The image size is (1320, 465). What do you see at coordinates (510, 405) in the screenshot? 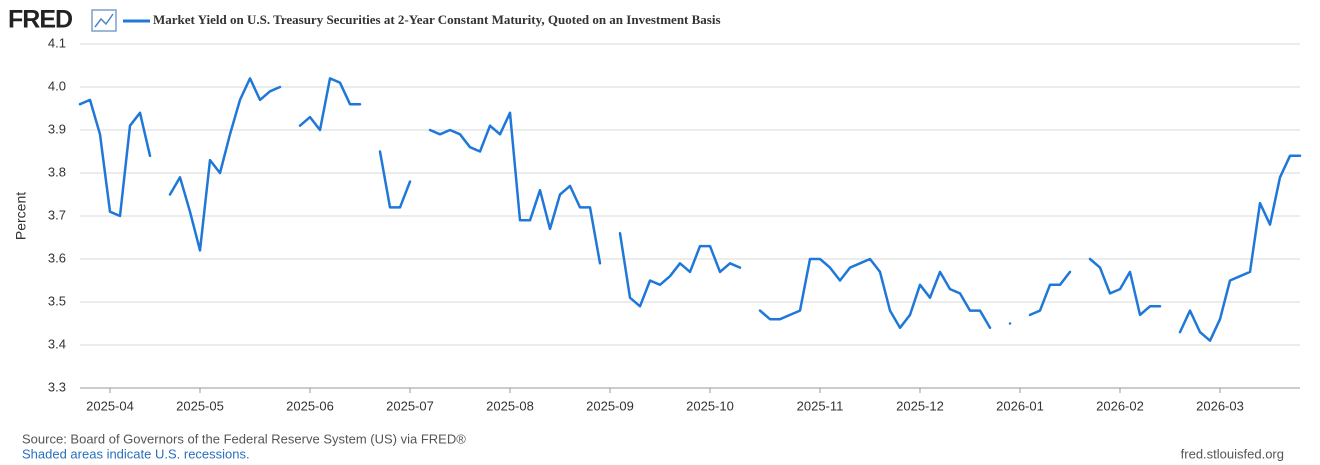
I see `x-tick-label: 2025-08` at bounding box center [510, 405].